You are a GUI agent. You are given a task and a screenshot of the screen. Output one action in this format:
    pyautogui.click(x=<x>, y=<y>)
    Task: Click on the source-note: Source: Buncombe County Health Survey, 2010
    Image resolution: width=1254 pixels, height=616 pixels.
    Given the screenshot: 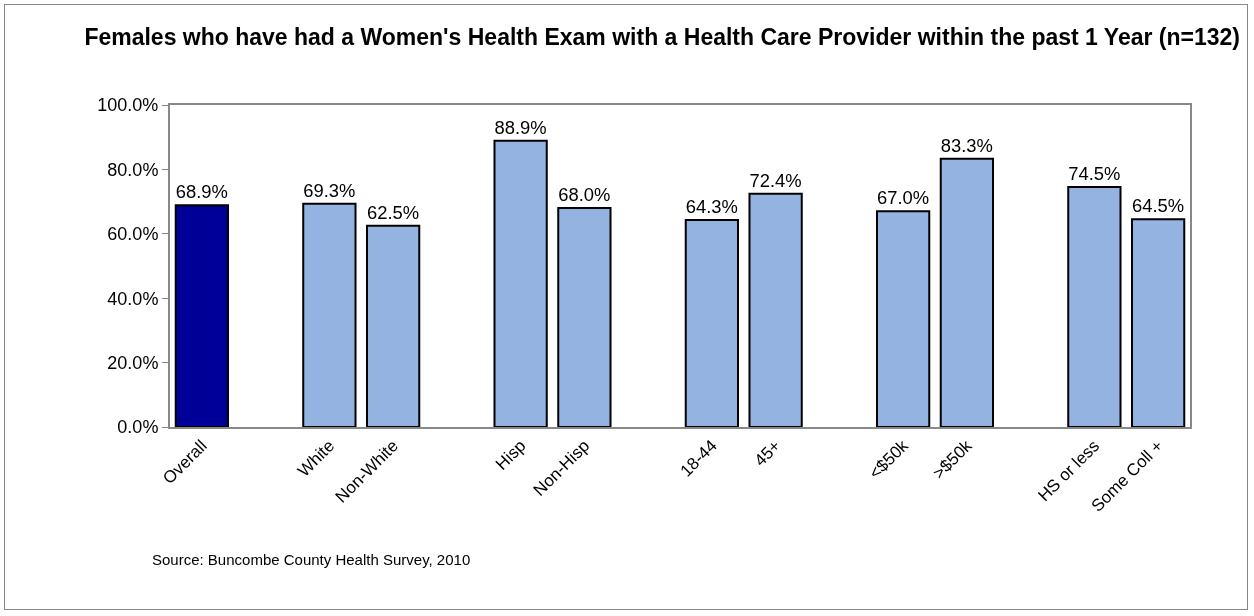 What is the action you would take?
    pyautogui.click(x=311, y=559)
    